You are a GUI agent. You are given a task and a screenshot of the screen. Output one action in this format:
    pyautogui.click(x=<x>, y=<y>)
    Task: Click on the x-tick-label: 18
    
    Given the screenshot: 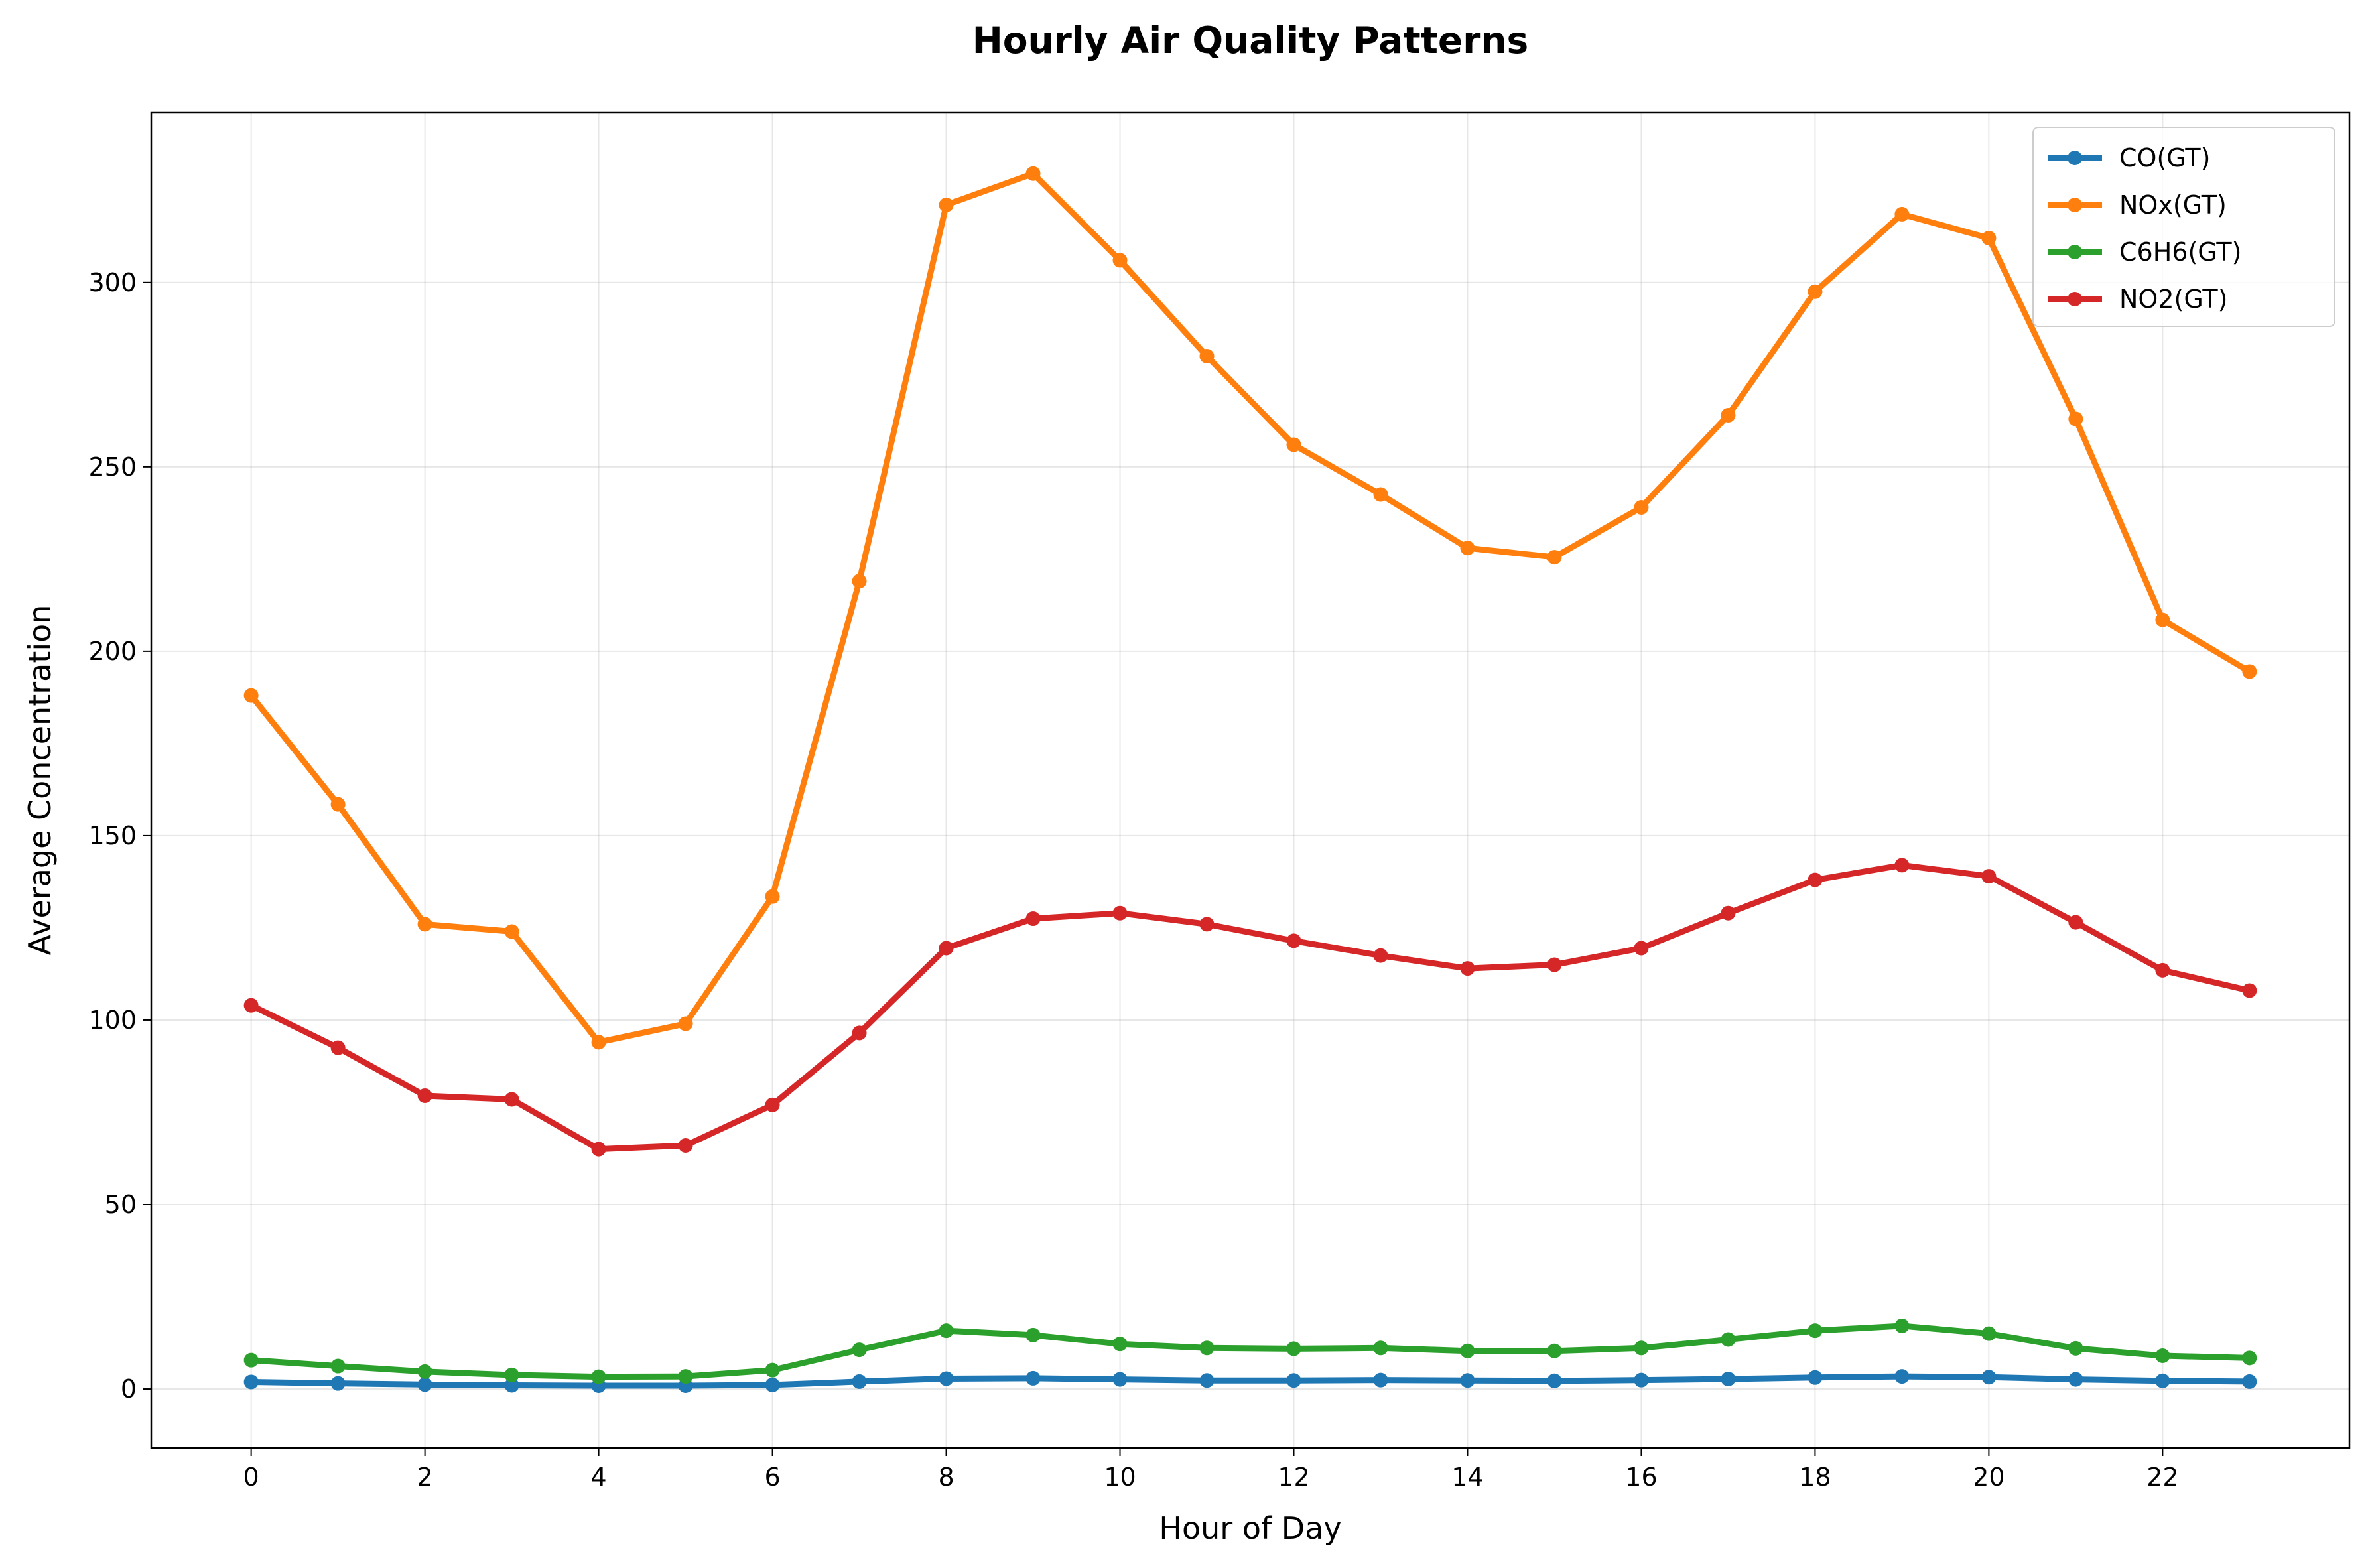 What is the action you would take?
    pyautogui.click(x=1815, y=1477)
    